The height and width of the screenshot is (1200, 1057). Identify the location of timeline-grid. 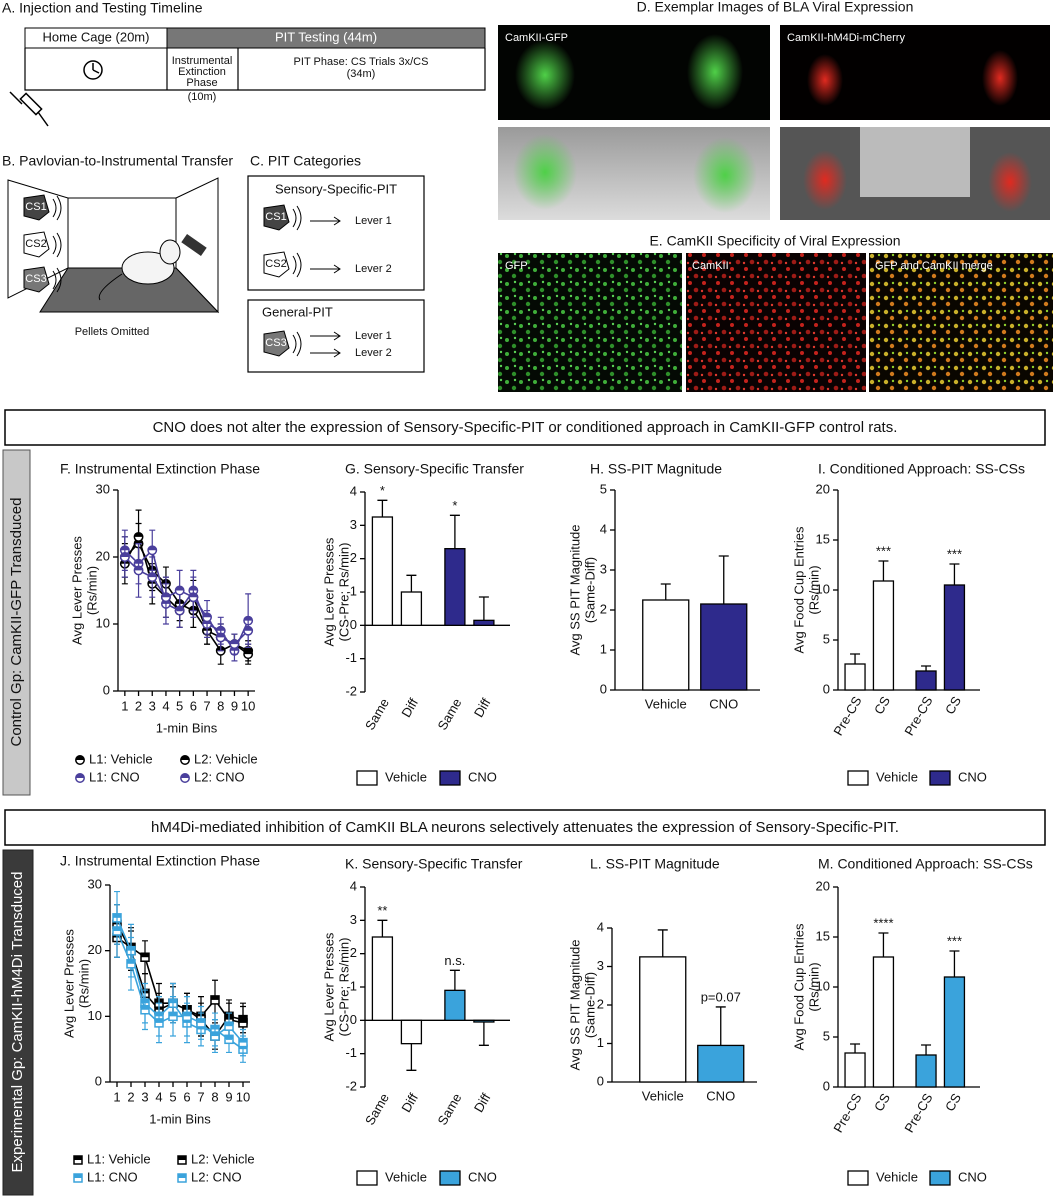
(255, 69).